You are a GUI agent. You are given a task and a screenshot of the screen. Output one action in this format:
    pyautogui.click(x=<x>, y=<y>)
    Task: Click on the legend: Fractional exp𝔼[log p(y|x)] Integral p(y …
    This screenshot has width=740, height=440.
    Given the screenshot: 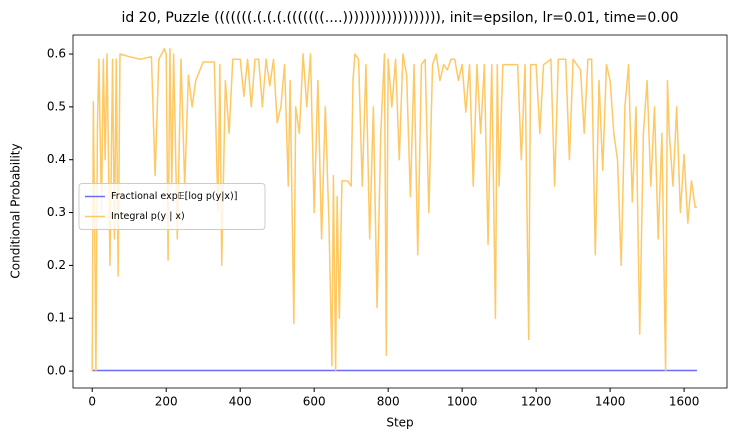 What is the action you would take?
    pyautogui.click(x=172, y=206)
    